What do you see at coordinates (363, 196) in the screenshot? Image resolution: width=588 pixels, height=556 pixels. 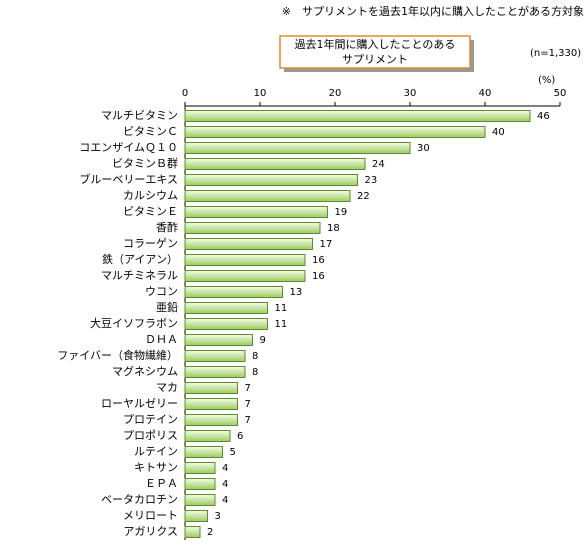 I see `value-label: 22` at bounding box center [363, 196].